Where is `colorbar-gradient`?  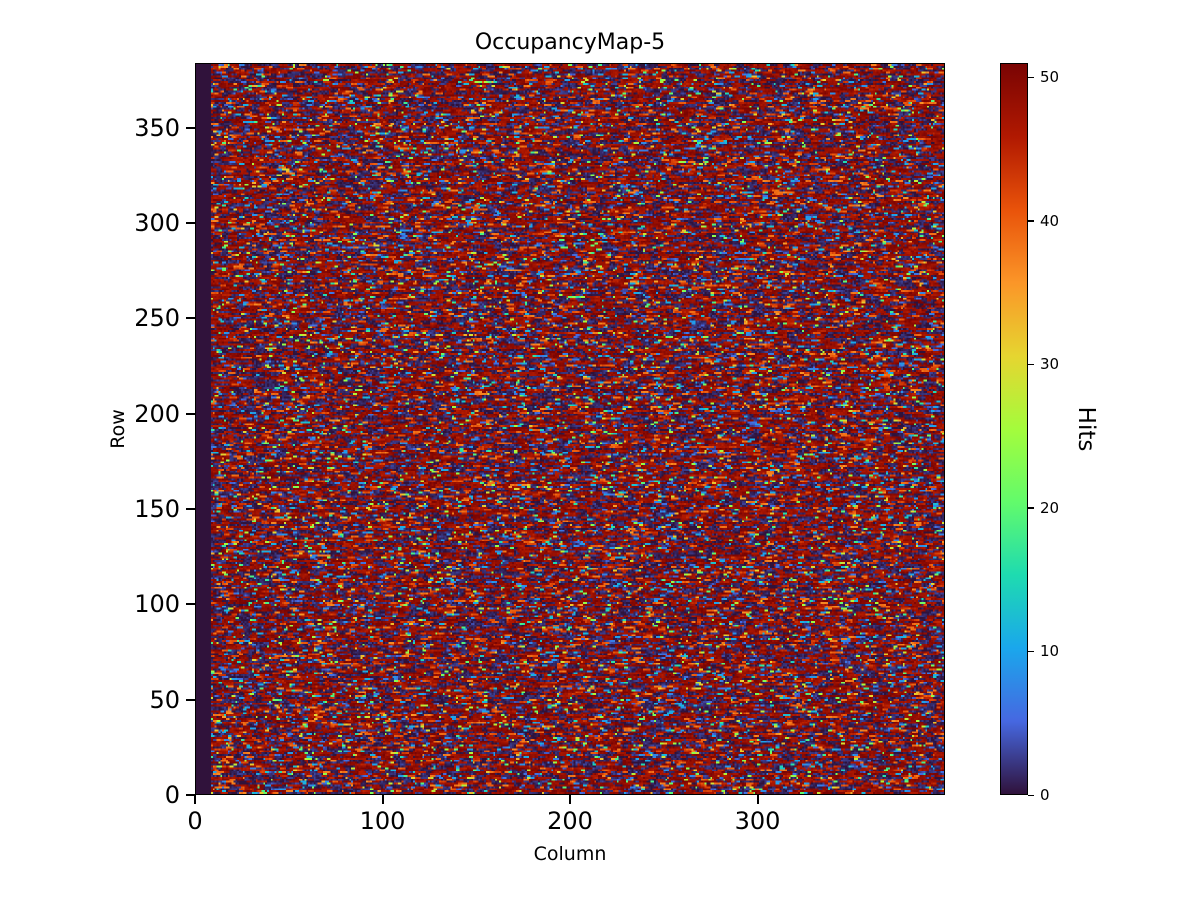 colorbar-gradient is located at coordinates (1014, 429).